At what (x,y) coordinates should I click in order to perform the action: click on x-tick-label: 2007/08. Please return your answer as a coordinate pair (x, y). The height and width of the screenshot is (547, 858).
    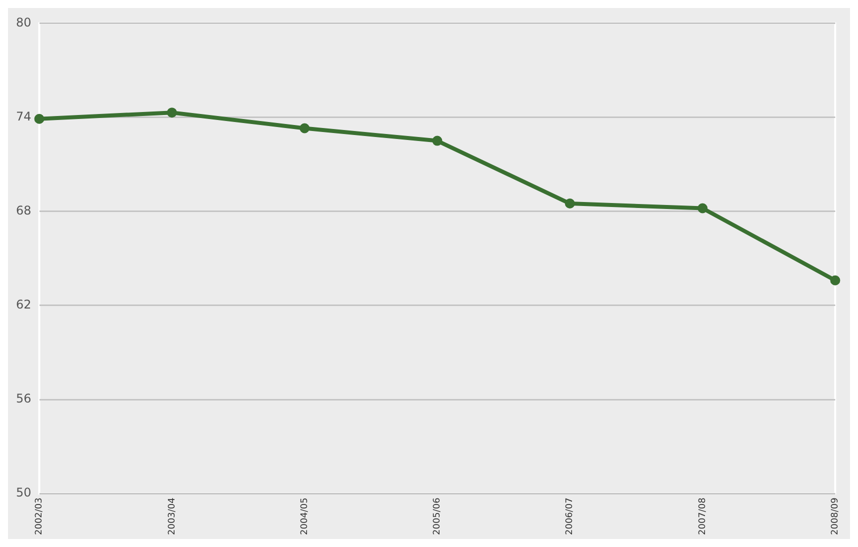
    Looking at the image, I should click on (703, 516).